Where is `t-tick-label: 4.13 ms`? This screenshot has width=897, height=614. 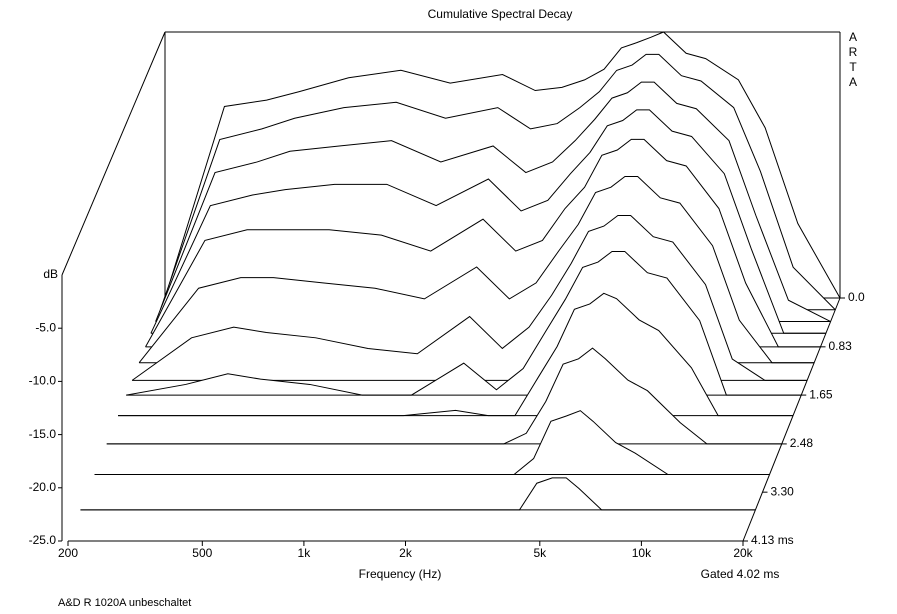
t-tick-label: 4.13 ms is located at coordinates (772, 540).